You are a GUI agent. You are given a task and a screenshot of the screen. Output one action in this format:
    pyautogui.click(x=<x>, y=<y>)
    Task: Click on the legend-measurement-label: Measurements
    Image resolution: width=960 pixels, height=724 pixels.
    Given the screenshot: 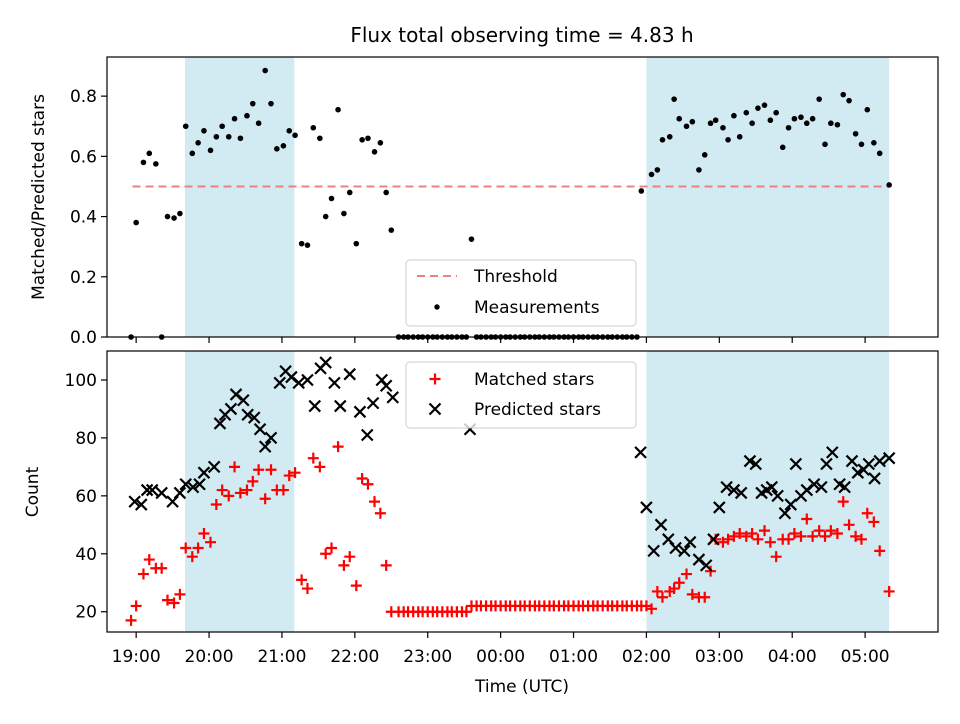 What is the action you would take?
    pyautogui.click(x=537, y=308)
    